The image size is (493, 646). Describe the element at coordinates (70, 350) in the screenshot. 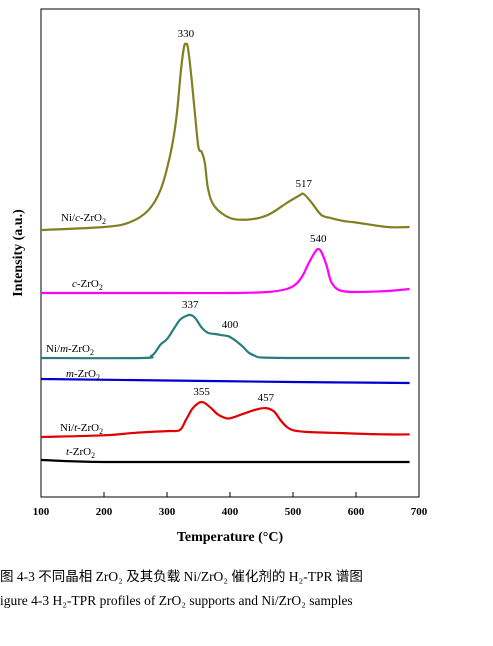

I see `series-label-ni-m-zro2: Ni/m-ZrO2` at that location.